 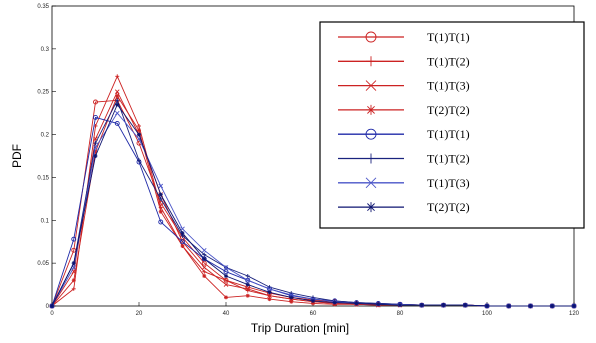 What do you see at coordinates (43, 93) in the screenshot?
I see `y-tick-label: 0.25` at bounding box center [43, 93].